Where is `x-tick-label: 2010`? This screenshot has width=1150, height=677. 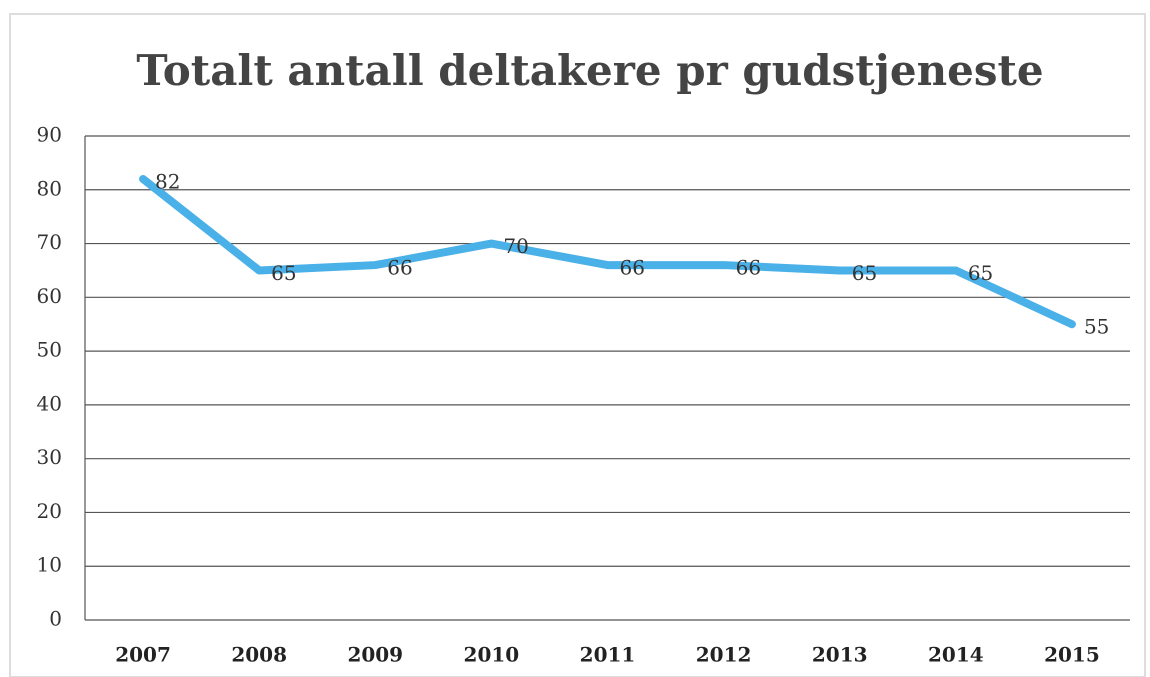 x-tick-label: 2010 is located at coordinates (492, 655).